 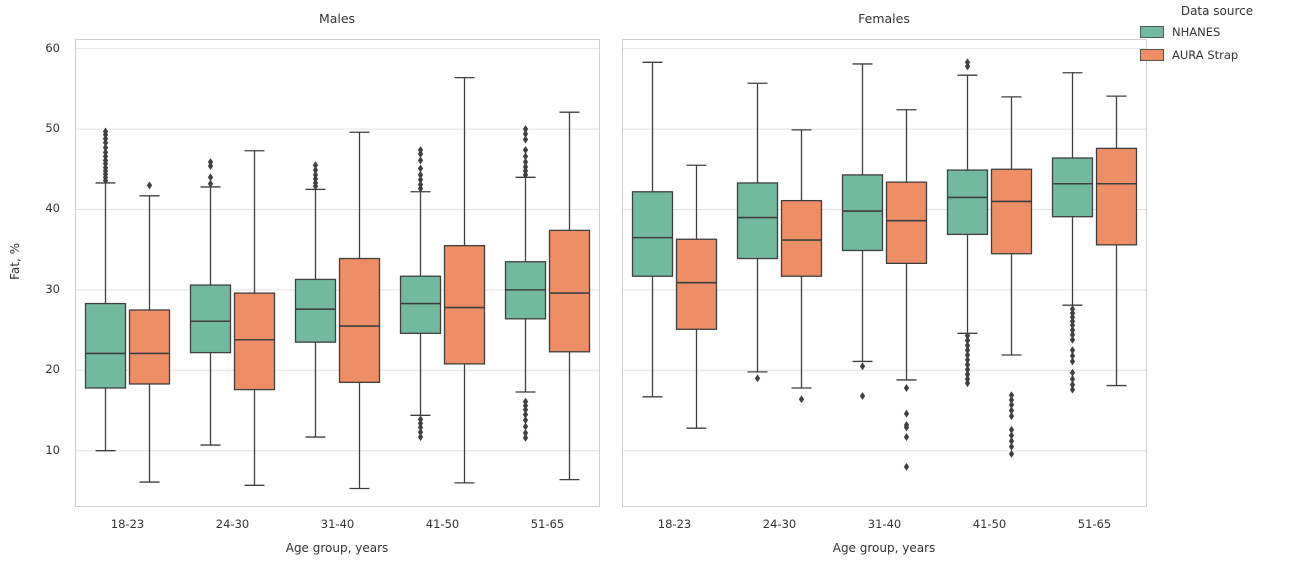 I want to click on legend-title: Data source, so click(x=1217, y=11).